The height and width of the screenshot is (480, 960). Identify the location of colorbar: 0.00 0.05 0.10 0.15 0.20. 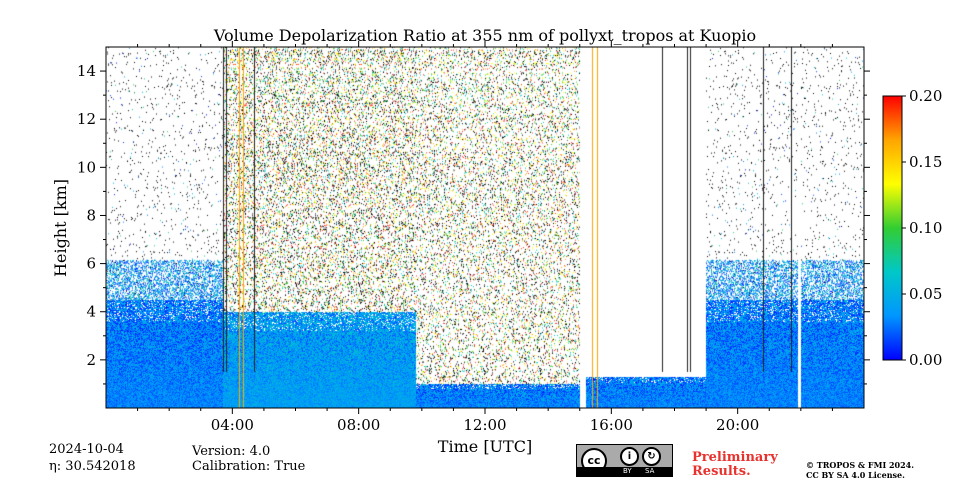
(912, 228).